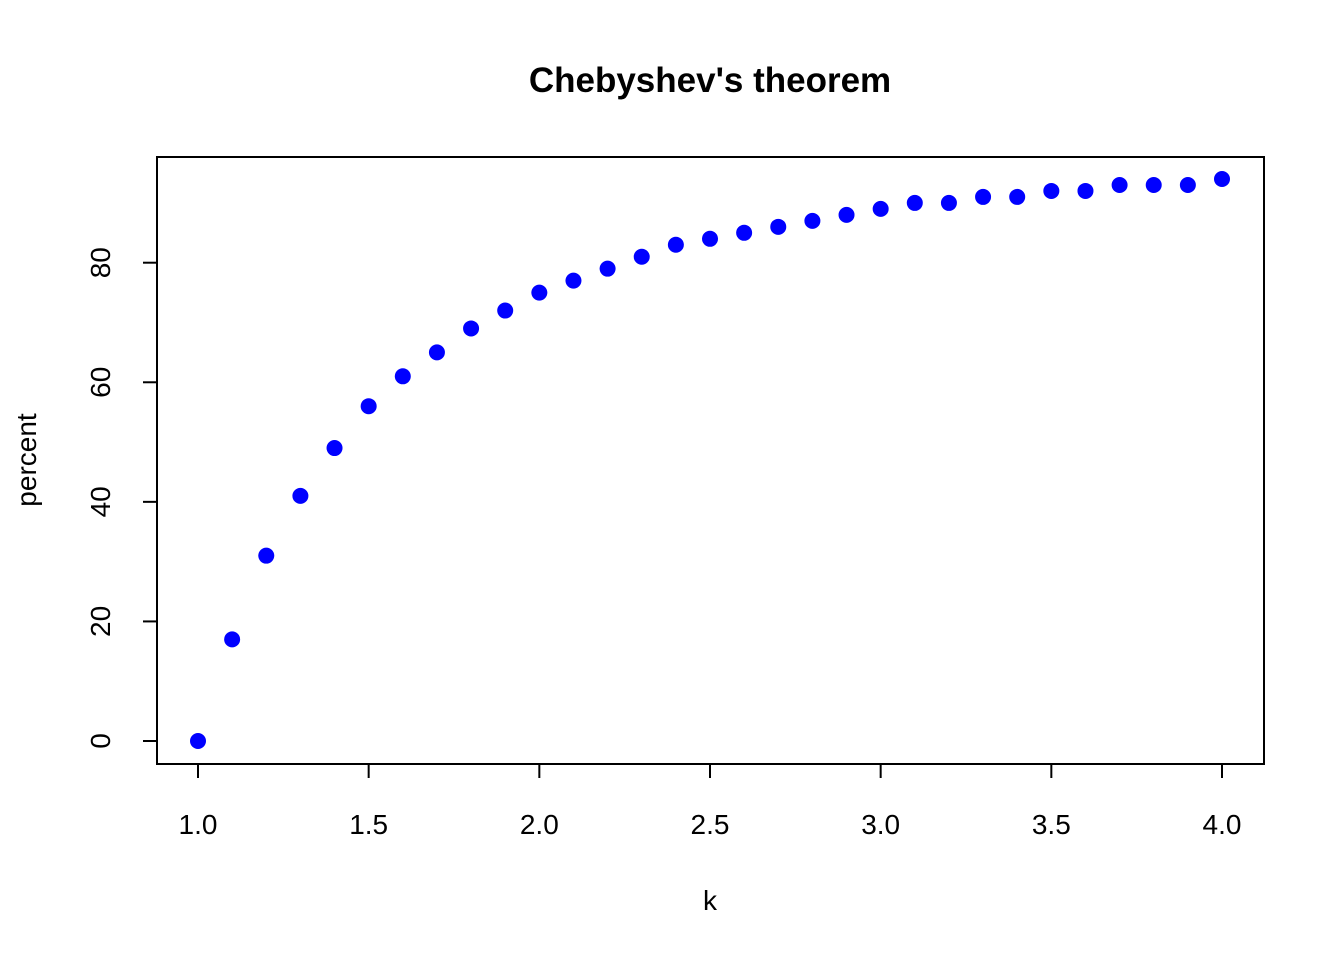 The image size is (1344, 960). I want to click on x-axis: 1.0 1.5 2.0 2.5 3.0 3.5 4.0, so click(710, 801).